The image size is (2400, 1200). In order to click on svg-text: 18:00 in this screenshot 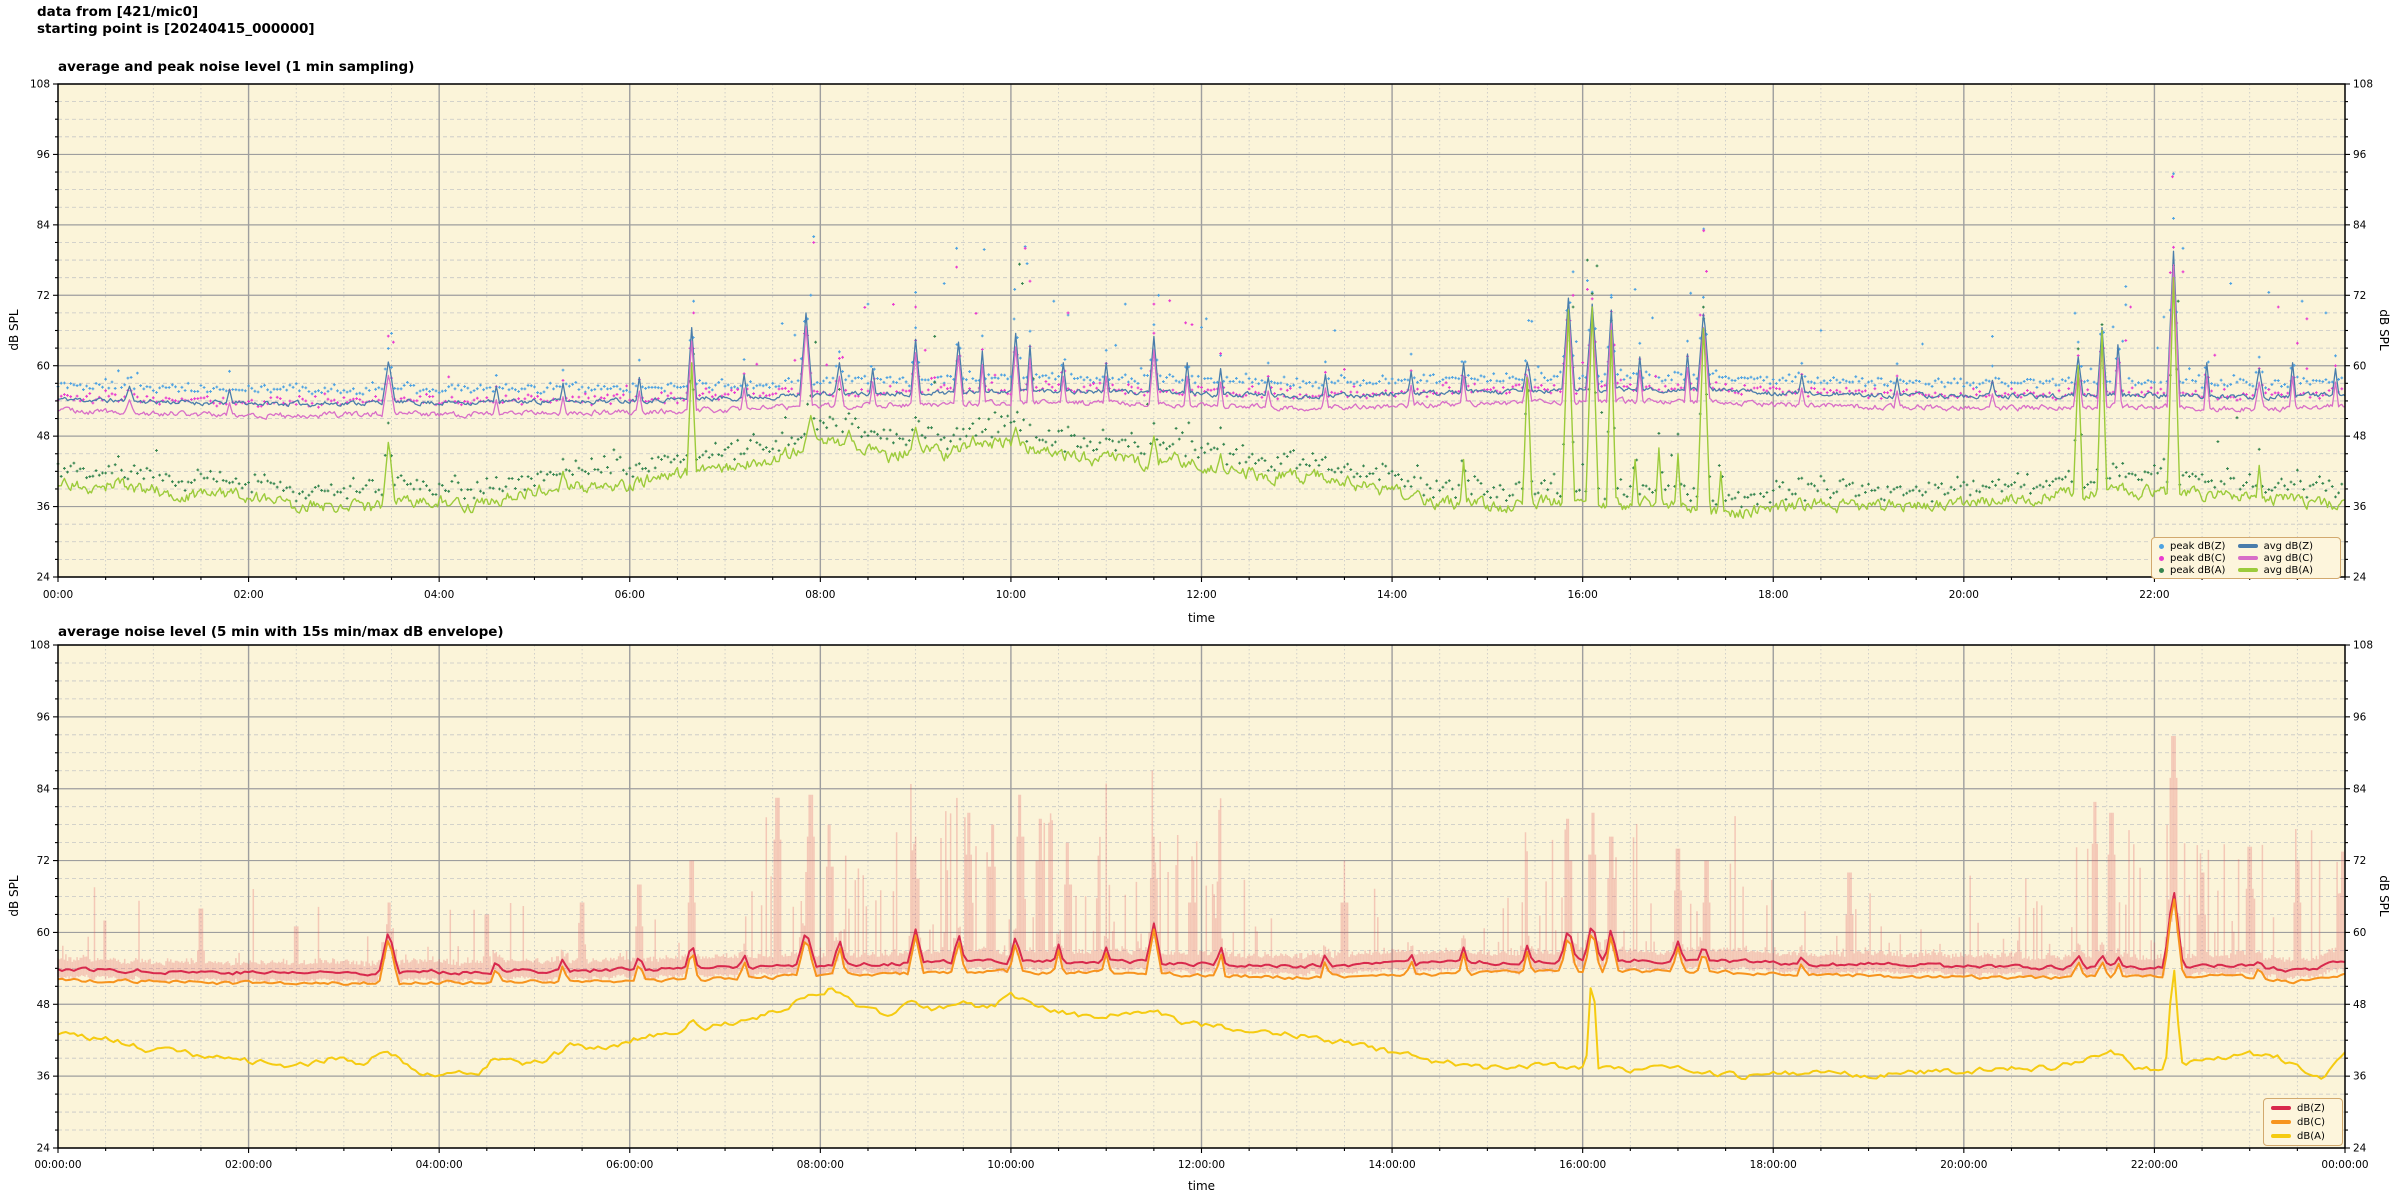, I will do `click(1773, 595)`.